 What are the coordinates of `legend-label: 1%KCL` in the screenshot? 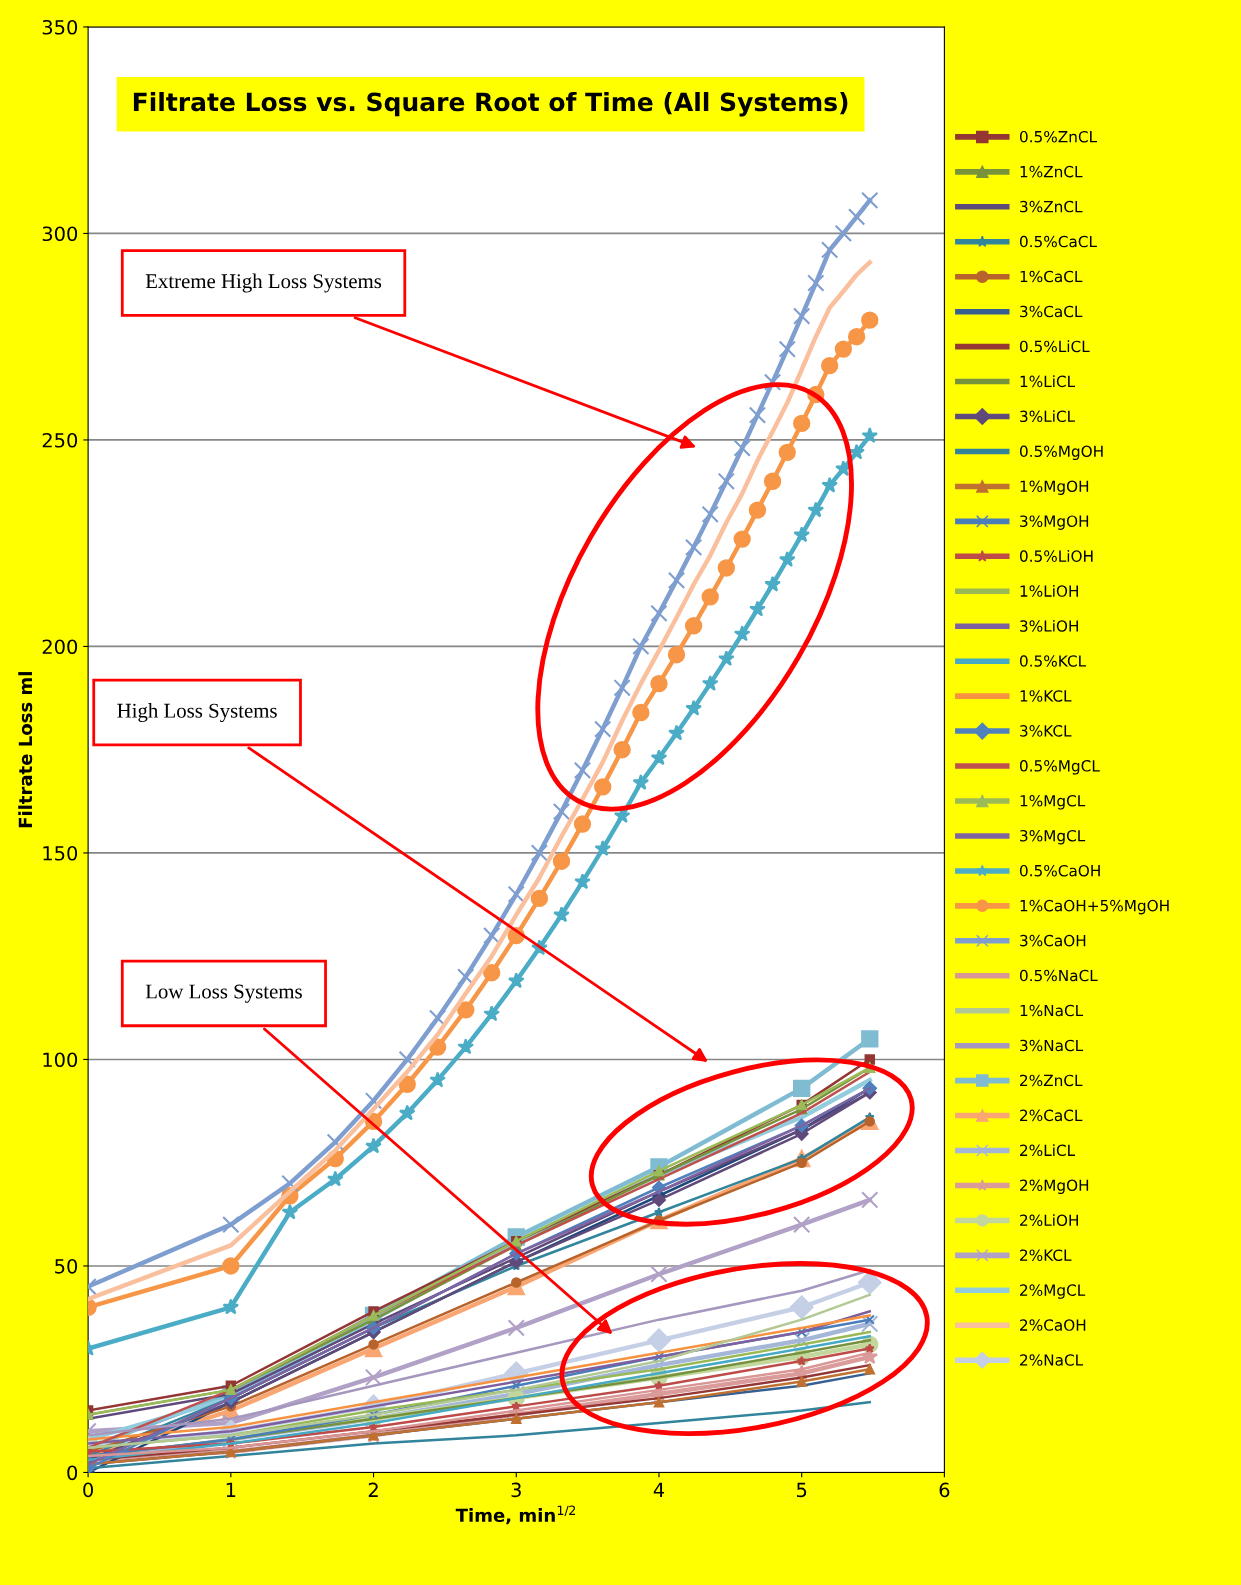 It's located at (1046, 696).